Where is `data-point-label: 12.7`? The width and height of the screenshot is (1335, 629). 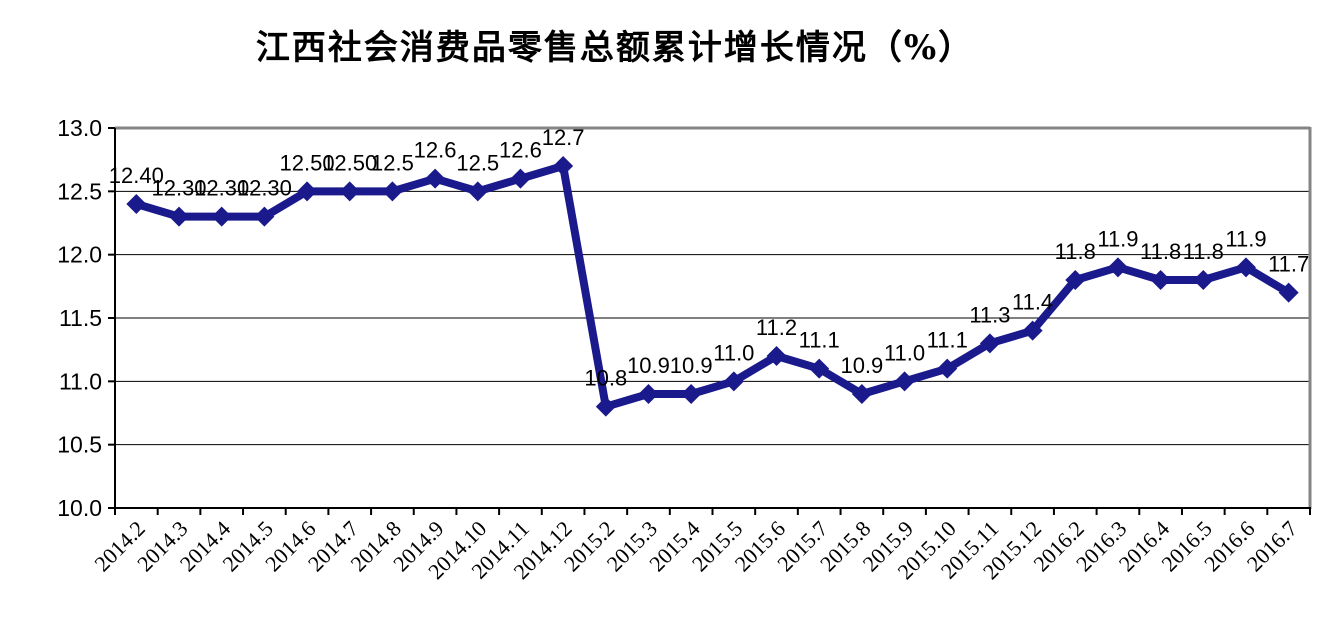
data-point-label: 12.7 is located at coordinates (563, 137).